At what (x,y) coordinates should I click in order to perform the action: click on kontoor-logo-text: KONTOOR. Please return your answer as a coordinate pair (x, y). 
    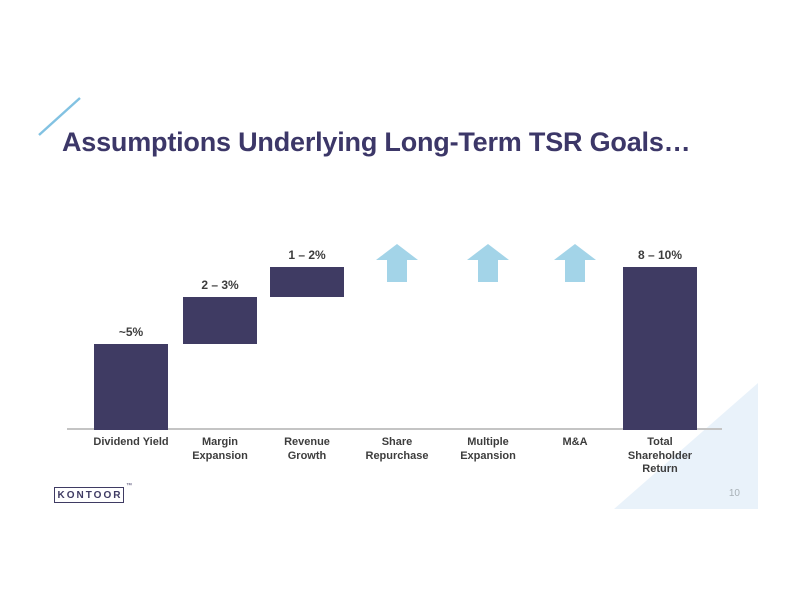
    Looking at the image, I should click on (90, 495).